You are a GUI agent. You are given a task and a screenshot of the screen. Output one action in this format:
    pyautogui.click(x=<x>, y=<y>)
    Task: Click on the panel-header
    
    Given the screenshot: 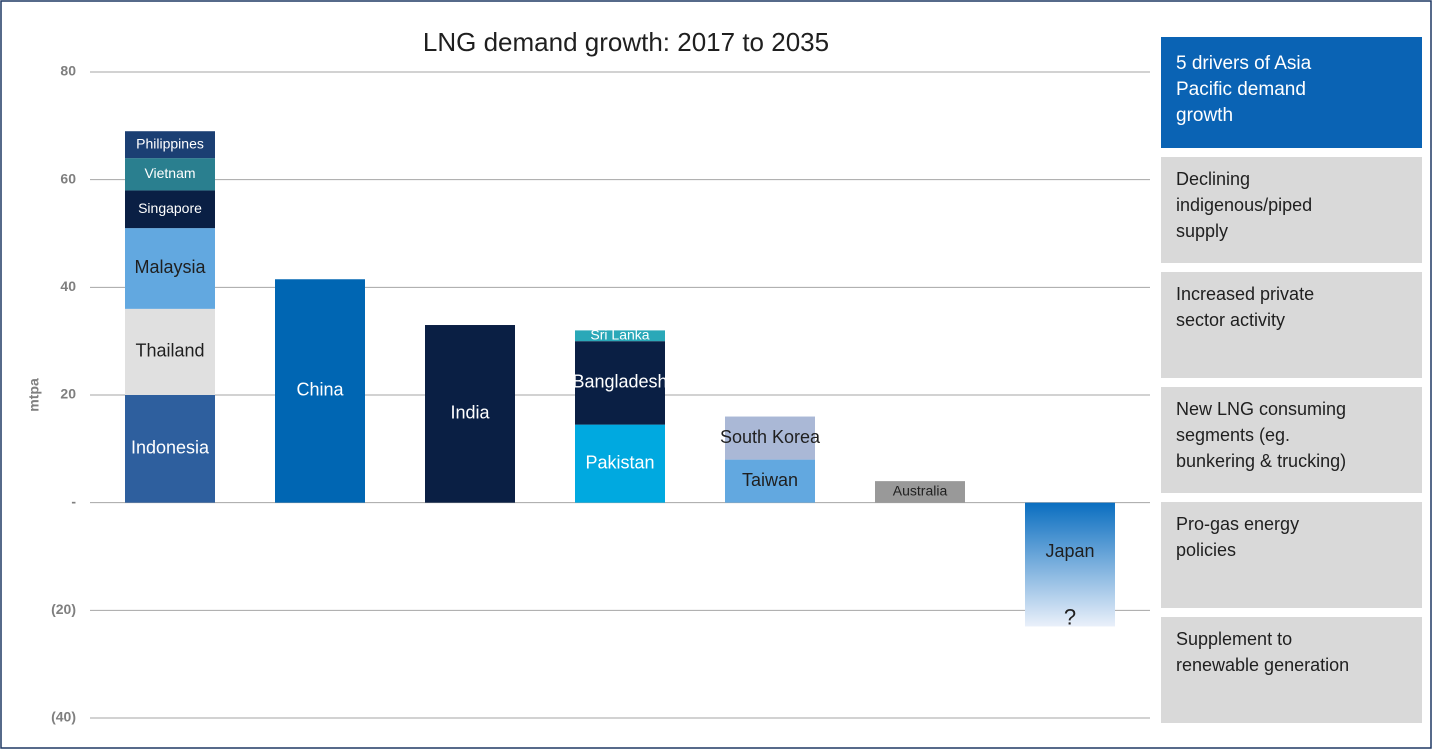 What is the action you would take?
    pyautogui.click(x=1291, y=92)
    